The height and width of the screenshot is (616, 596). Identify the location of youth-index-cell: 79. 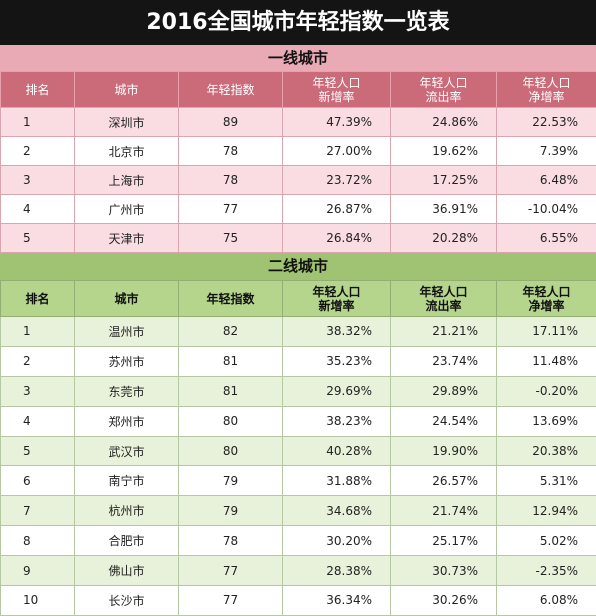
(231, 511).